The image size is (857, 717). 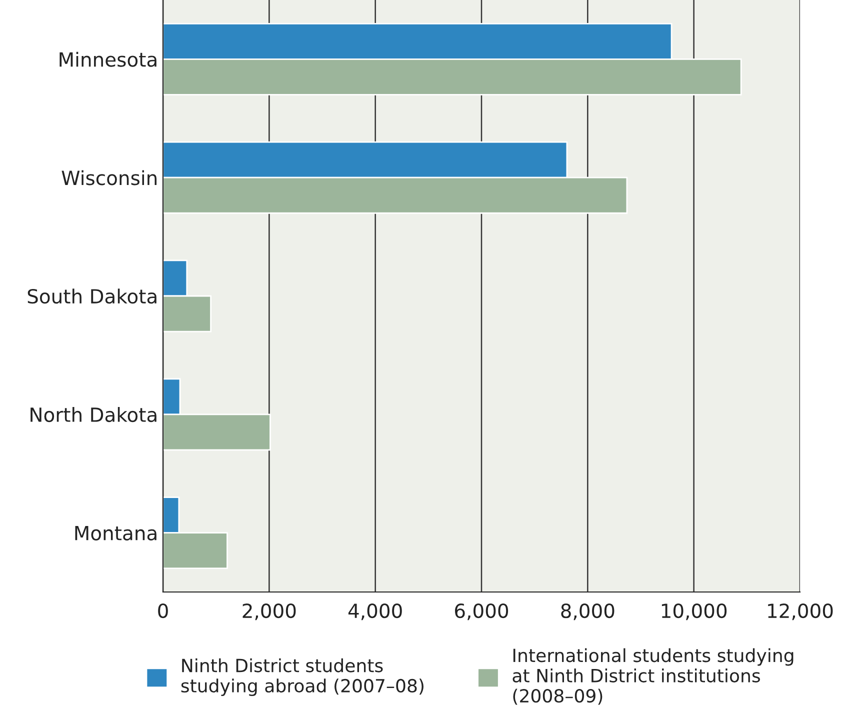 I want to click on x-tick-label: 12,000, so click(x=800, y=611).